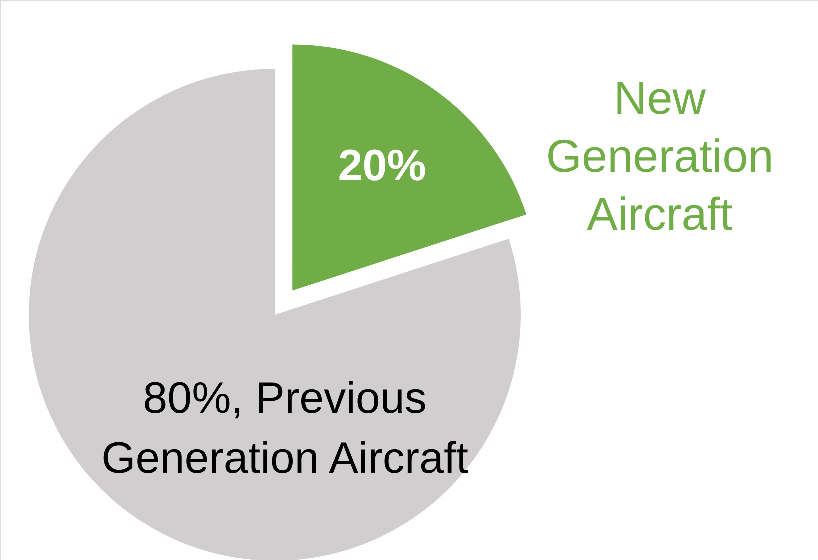 This screenshot has height=560, width=818. I want to click on slice-label: 80%, Previous Generation Aircraft, so click(285, 428).